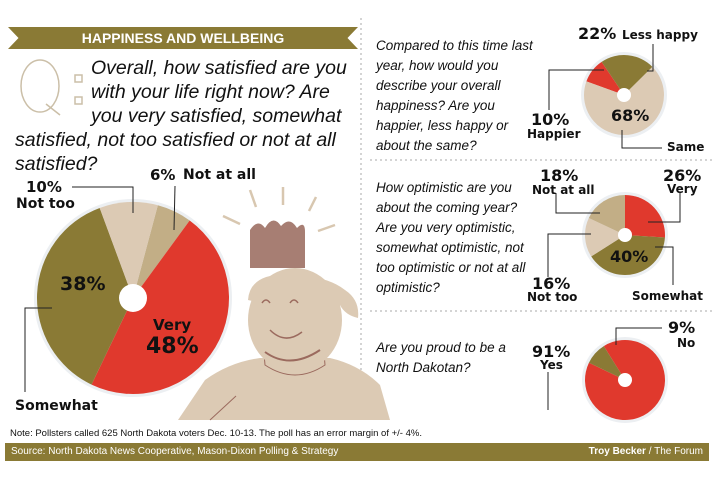 Image resolution: width=720 pixels, height=480 pixels. I want to click on slice-value: 6%, so click(163, 175).